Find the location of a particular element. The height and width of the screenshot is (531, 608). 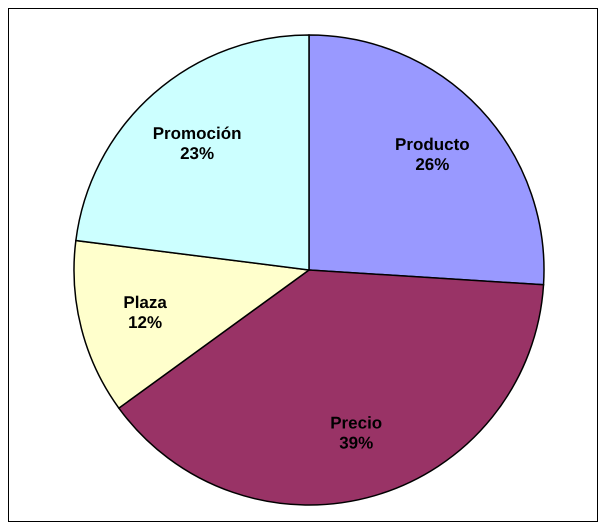

data-label: 23% is located at coordinates (197, 154).